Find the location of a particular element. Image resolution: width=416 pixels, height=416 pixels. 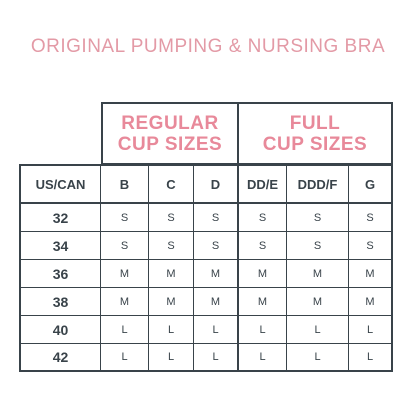

regular-cup-sizes-header: REGULAR CUP SIZES is located at coordinates (170, 133).